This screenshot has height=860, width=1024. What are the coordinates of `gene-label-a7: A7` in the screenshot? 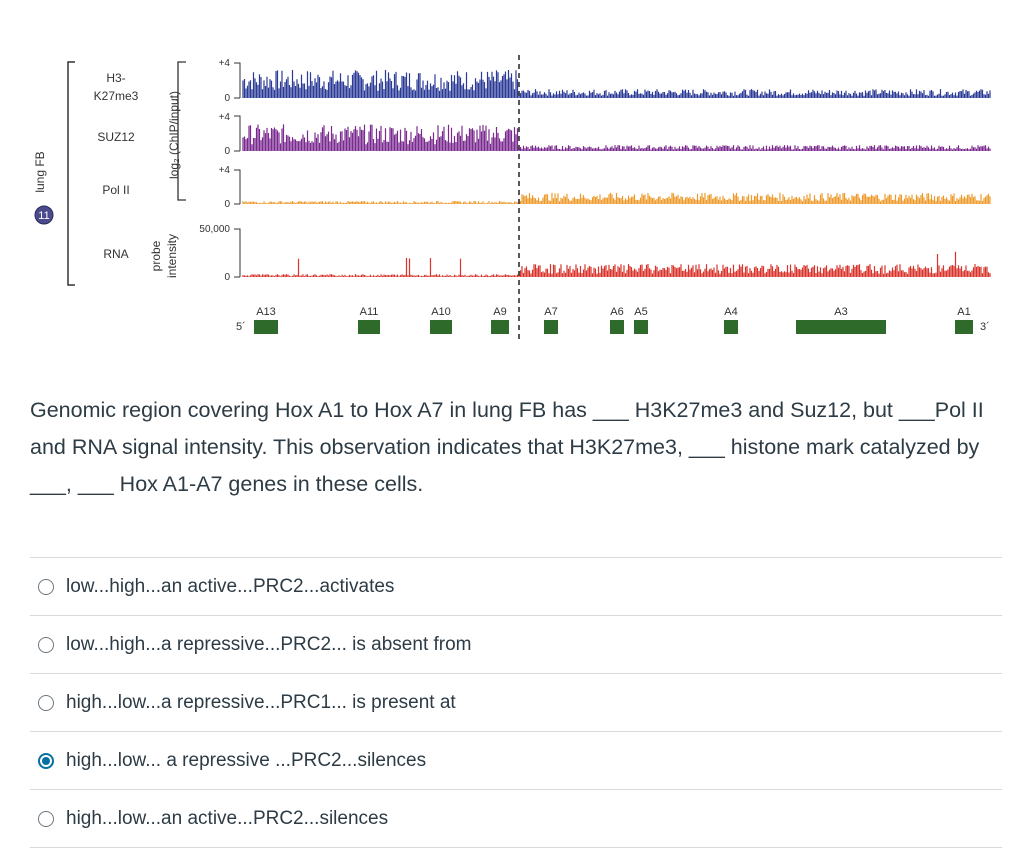 It's located at (550, 312).